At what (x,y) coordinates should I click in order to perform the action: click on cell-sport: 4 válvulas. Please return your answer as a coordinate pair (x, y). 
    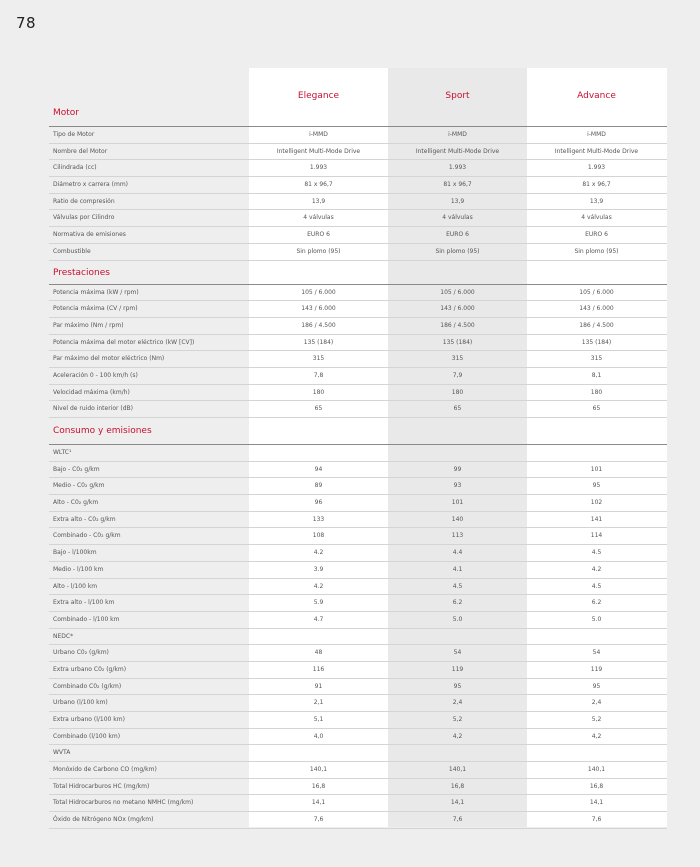
    Looking at the image, I should click on (457, 218).